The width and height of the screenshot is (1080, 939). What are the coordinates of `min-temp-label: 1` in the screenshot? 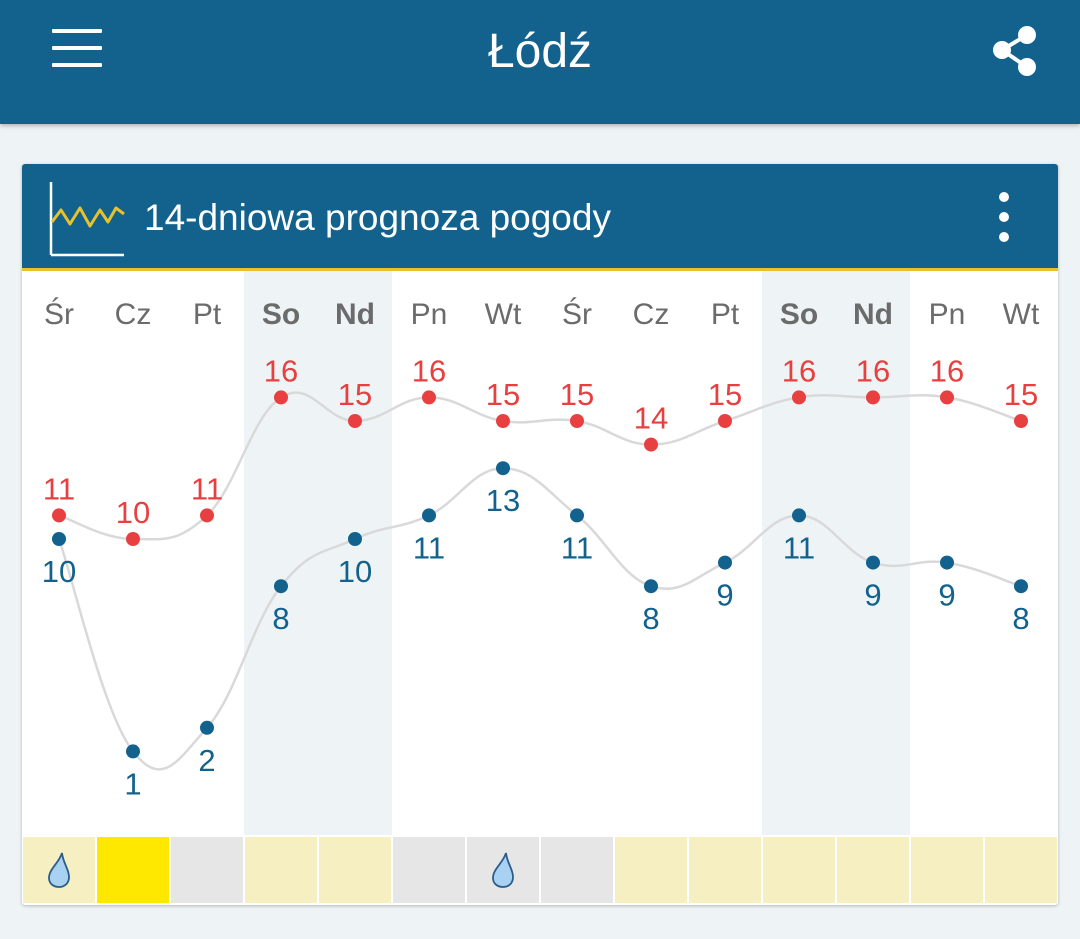 It's located at (132, 783).